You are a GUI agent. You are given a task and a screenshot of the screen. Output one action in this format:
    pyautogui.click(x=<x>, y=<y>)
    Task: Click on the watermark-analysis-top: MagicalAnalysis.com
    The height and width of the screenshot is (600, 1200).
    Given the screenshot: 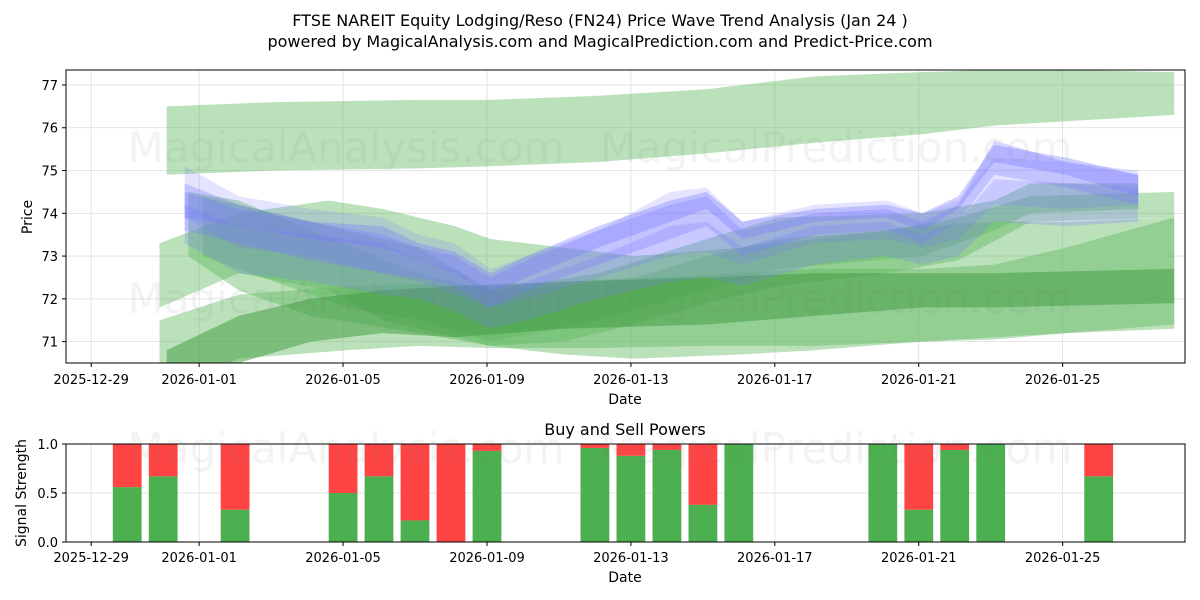 What is the action you would take?
    pyautogui.click(x=346, y=147)
    